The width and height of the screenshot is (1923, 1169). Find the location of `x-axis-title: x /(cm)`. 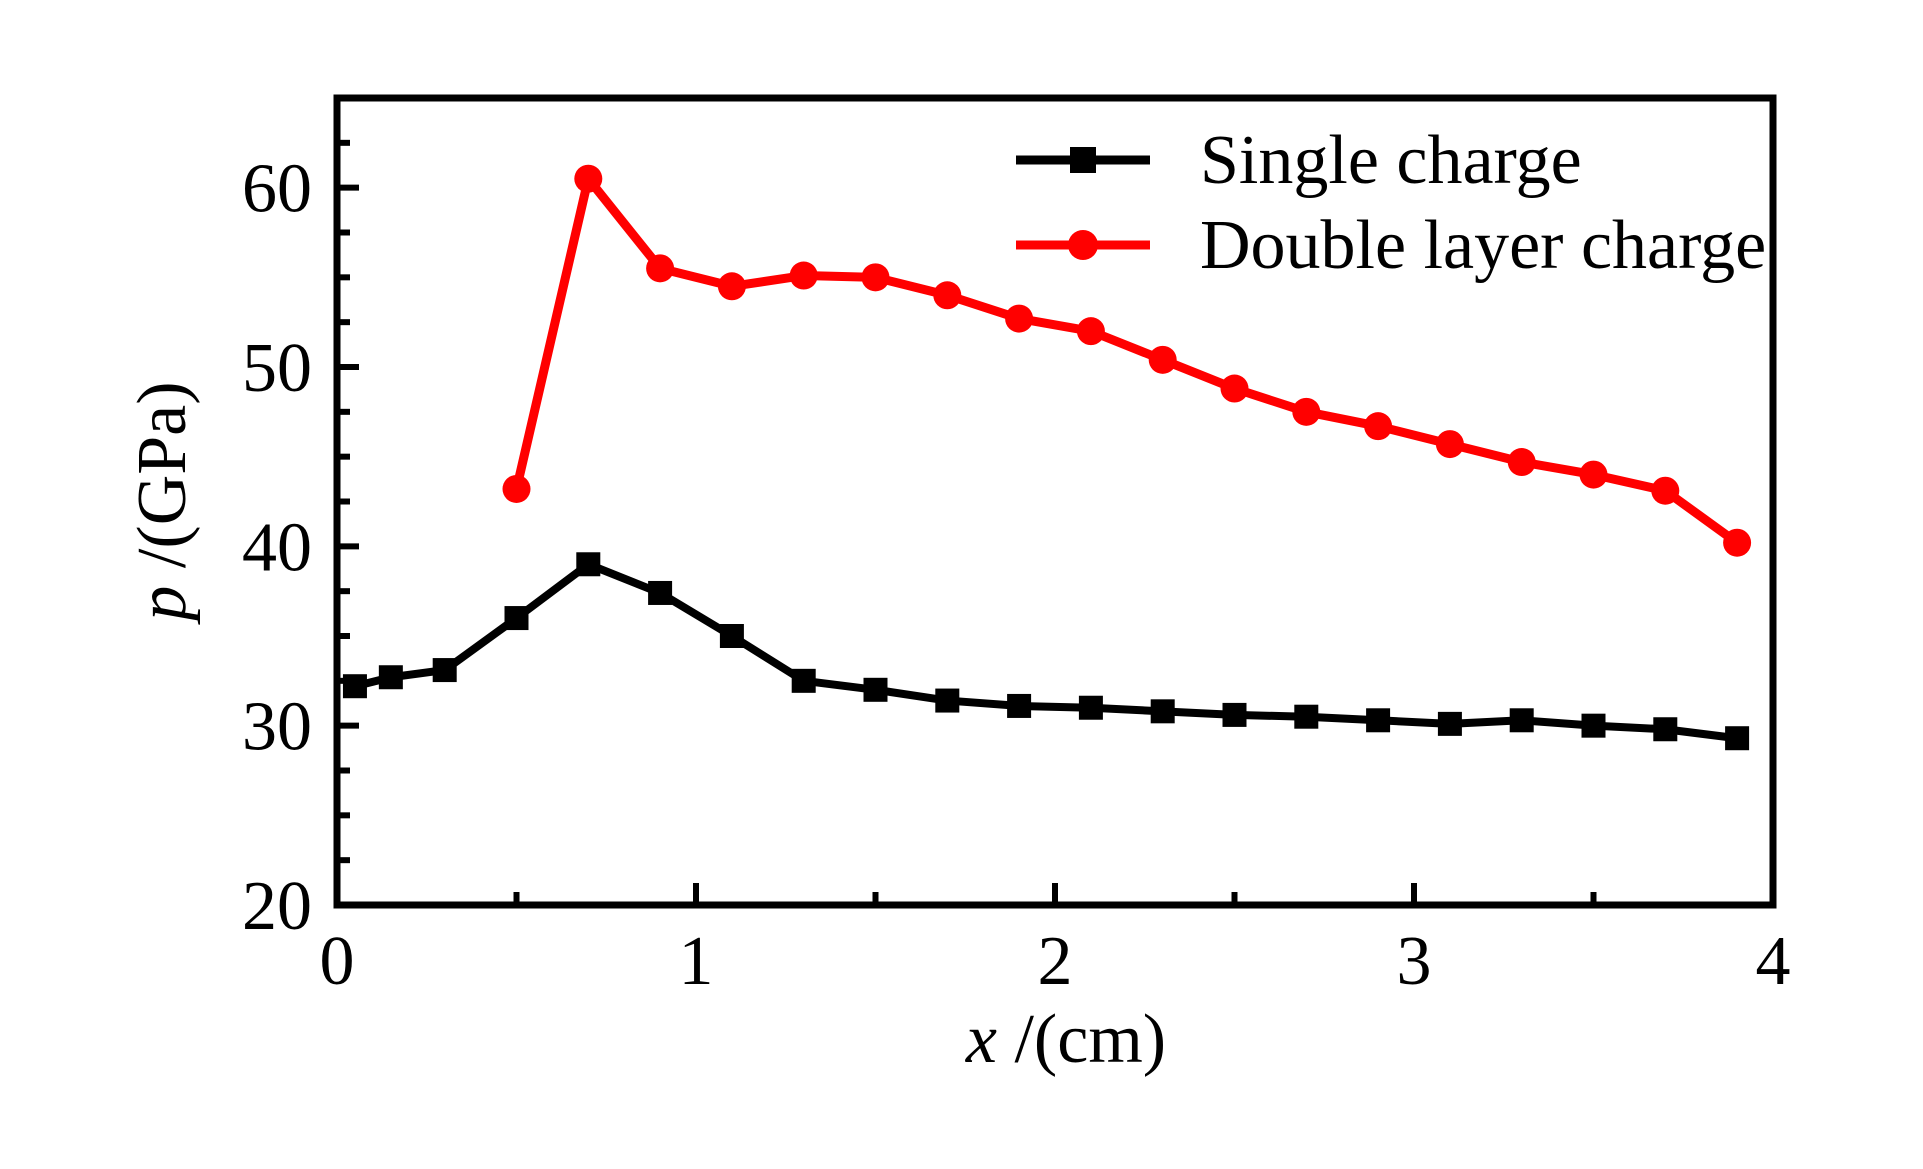

x-axis-title: x /(cm) is located at coordinates (1065, 1039).